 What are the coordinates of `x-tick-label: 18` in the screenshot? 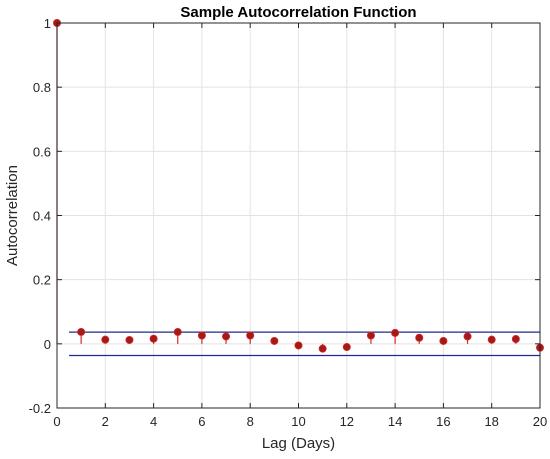 It's located at (491, 421).